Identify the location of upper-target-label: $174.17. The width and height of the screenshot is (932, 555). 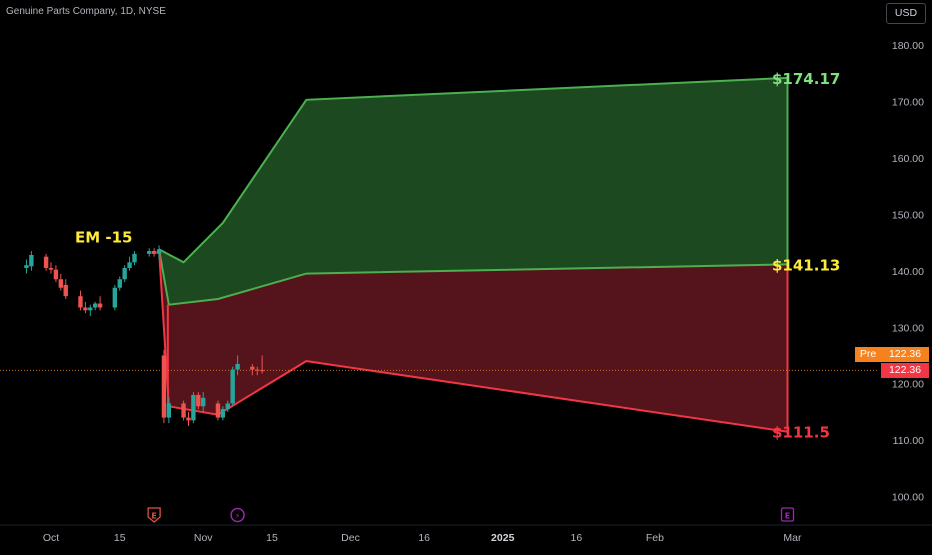
(806, 79).